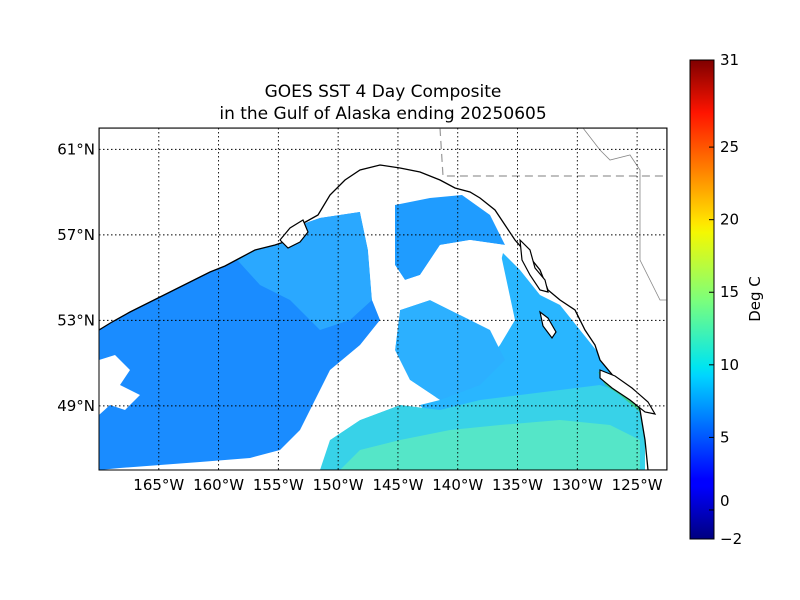 The width and height of the screenshot is (800, 600). What do you see at coordinates (76, 235) in the screenshot?
I see `latitude-label: 57°N` at bounding box center [76, 235].